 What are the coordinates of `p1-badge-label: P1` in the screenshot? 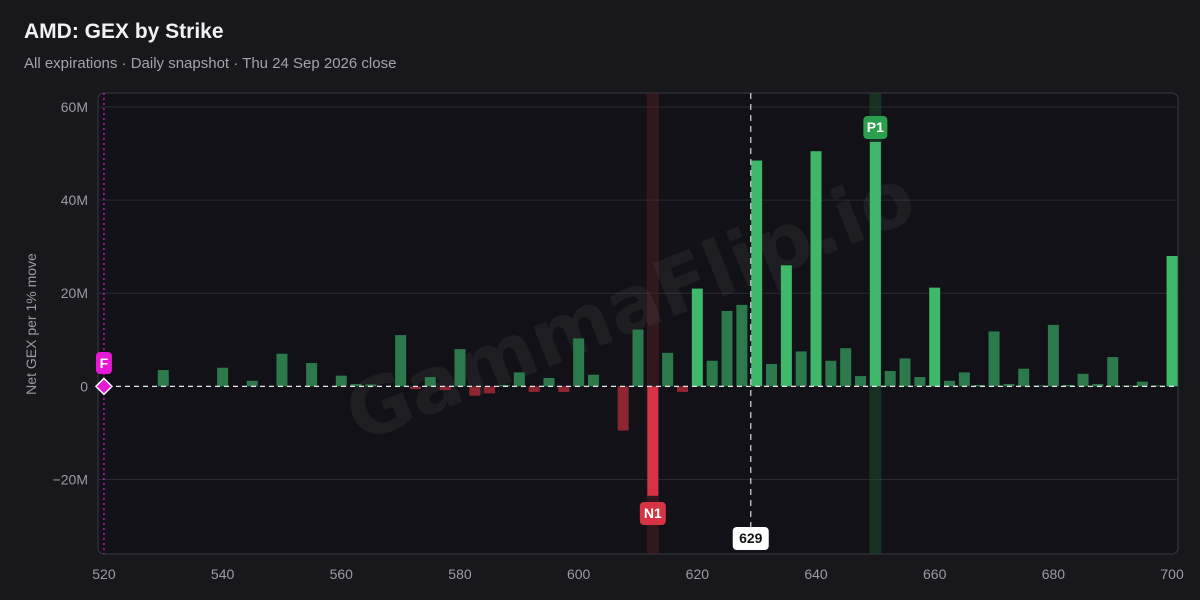 It's located at (875, 127).